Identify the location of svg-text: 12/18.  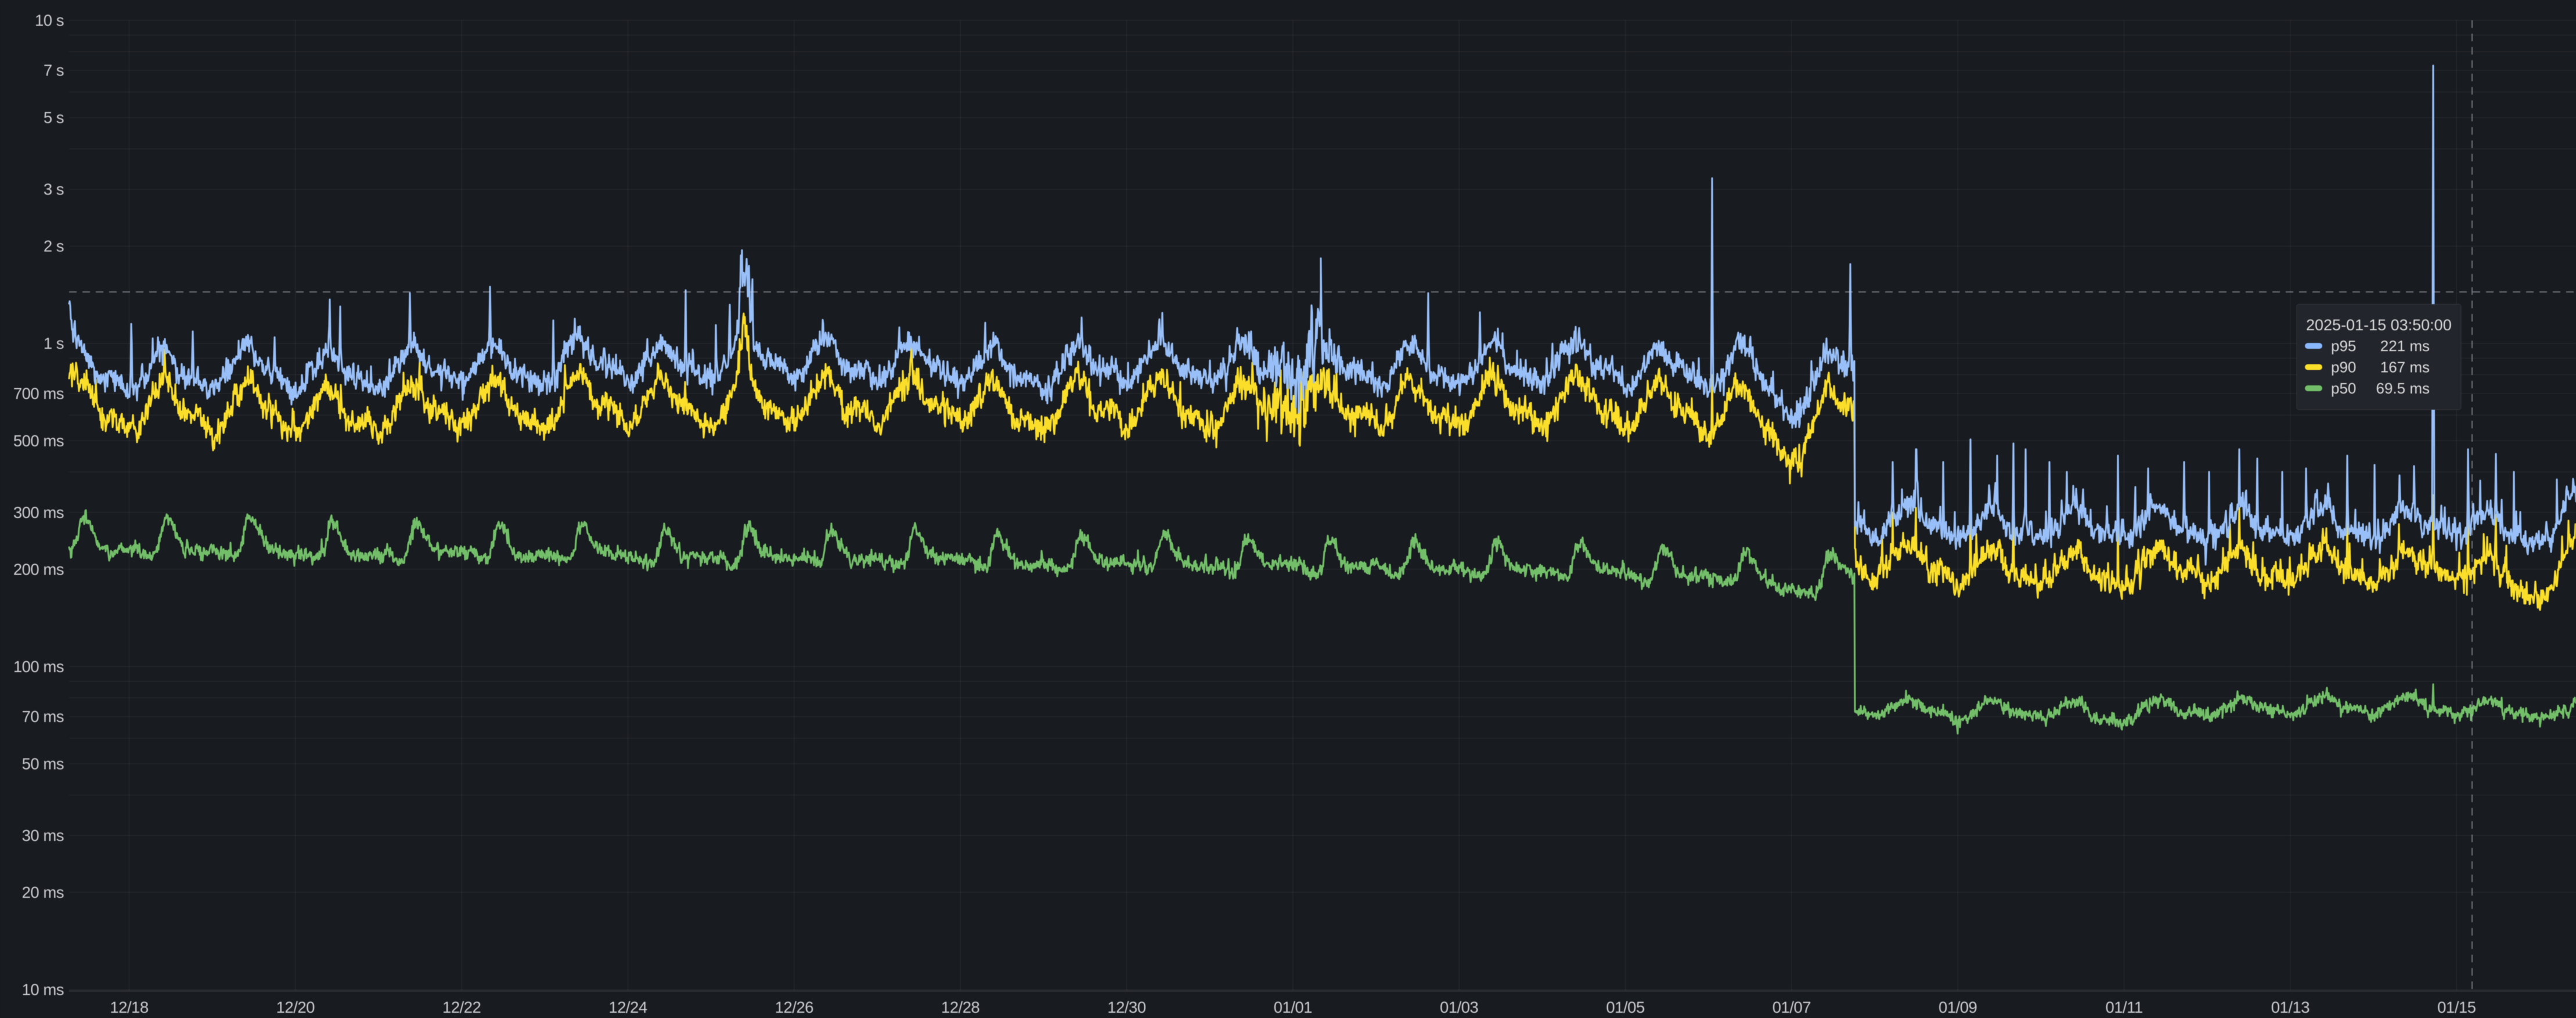
(129, 1007).